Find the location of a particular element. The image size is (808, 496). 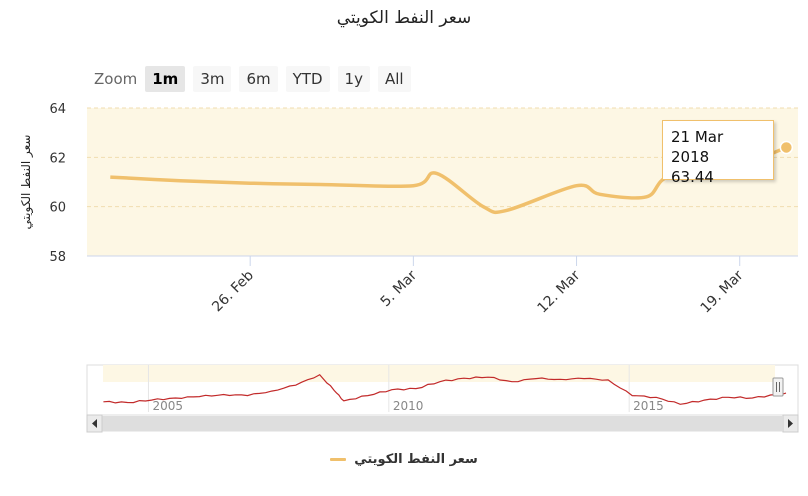

x-tick-label: 19. Mar is located at coordinates (722, 291).